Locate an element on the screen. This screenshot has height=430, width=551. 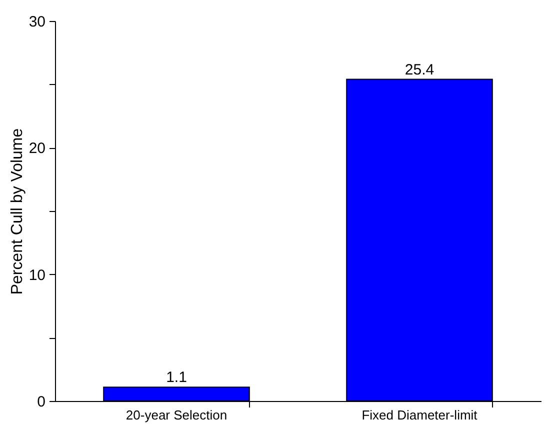
y-tick-label: 0 is located at coordinates (41, 402).